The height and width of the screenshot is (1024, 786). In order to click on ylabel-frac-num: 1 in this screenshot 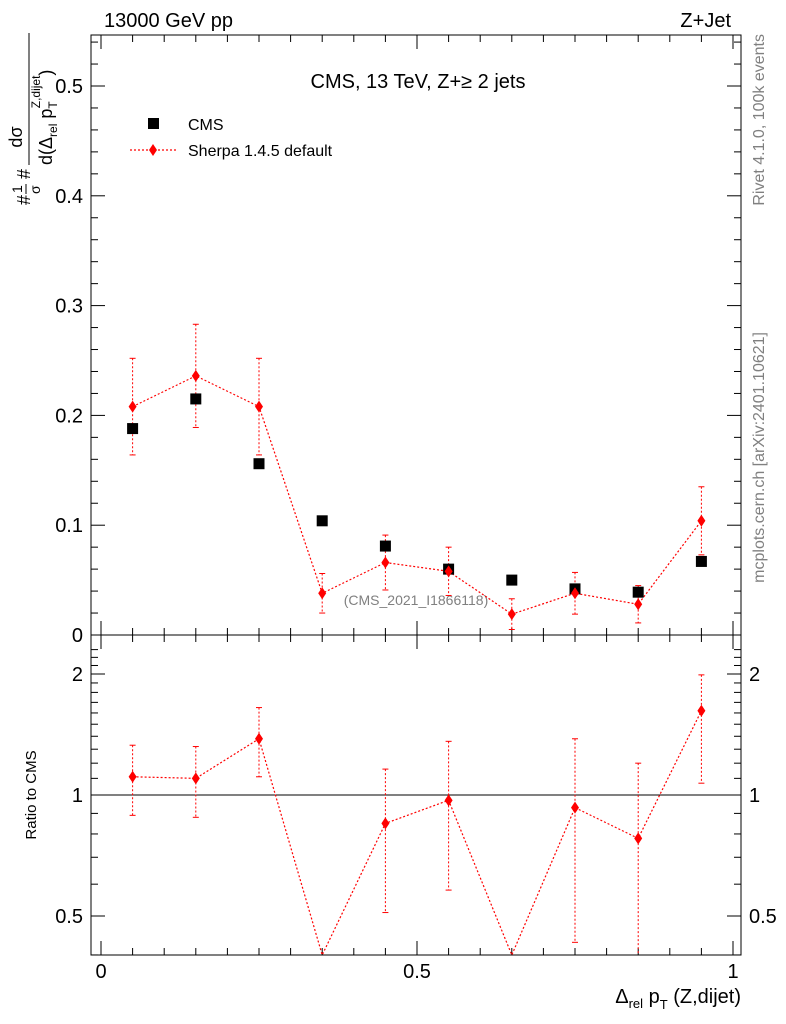, I will do `click(17, 189)`.